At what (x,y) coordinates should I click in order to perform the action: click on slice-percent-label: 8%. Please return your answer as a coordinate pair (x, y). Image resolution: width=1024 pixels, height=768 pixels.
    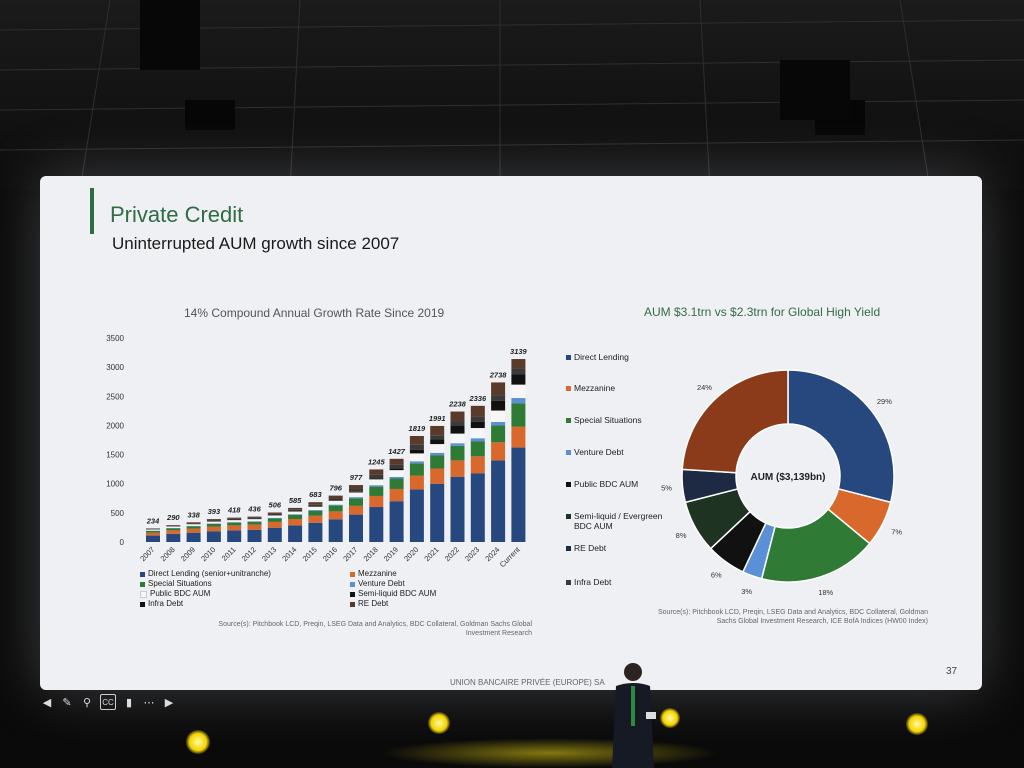
    Looking at the image, I should click on (681, 535).